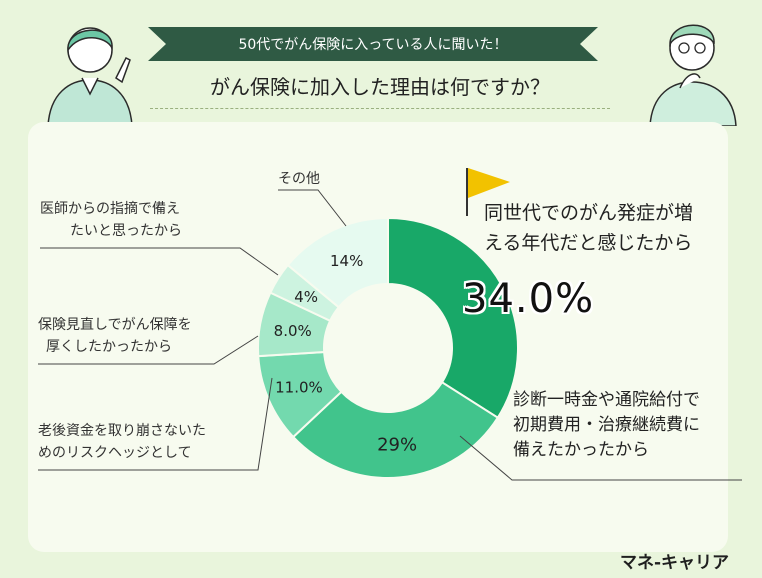  What do you see at coordinates (312, 208) in the screenshot?
I see `leader-line-other` at bounding box center [312, 208].